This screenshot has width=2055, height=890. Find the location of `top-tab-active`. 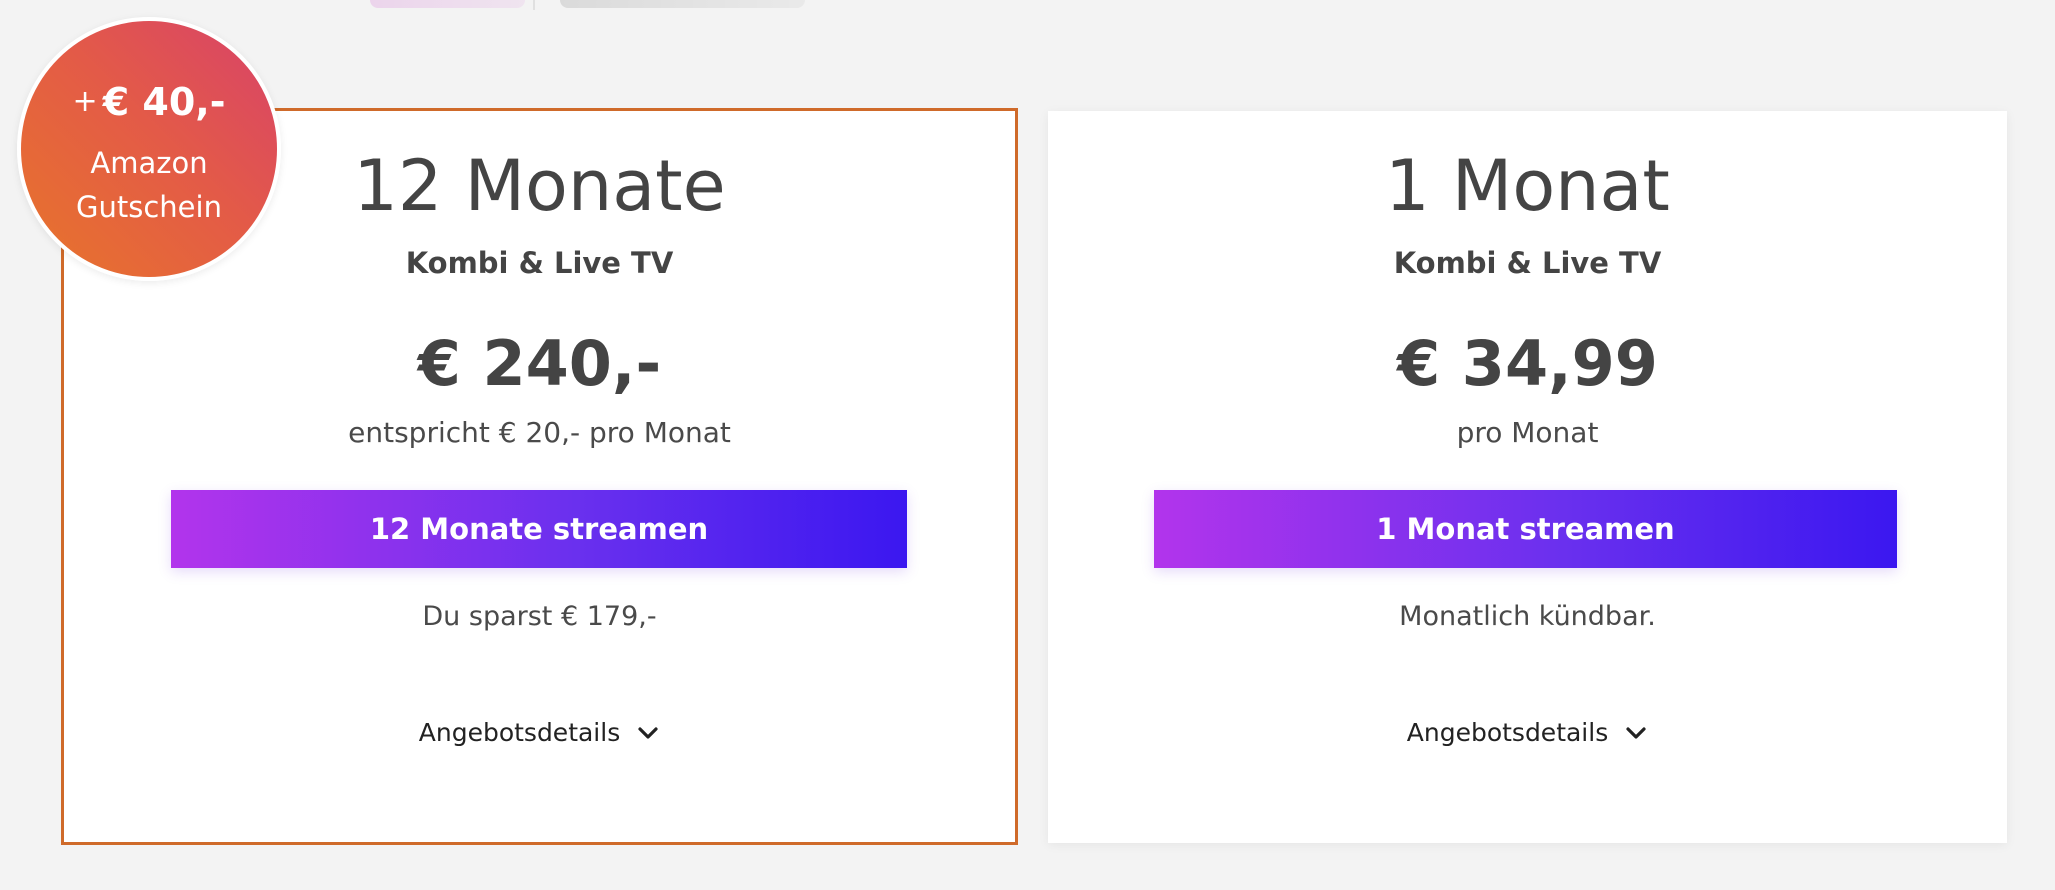

top-tab-active is located at coordinates (447, 4).